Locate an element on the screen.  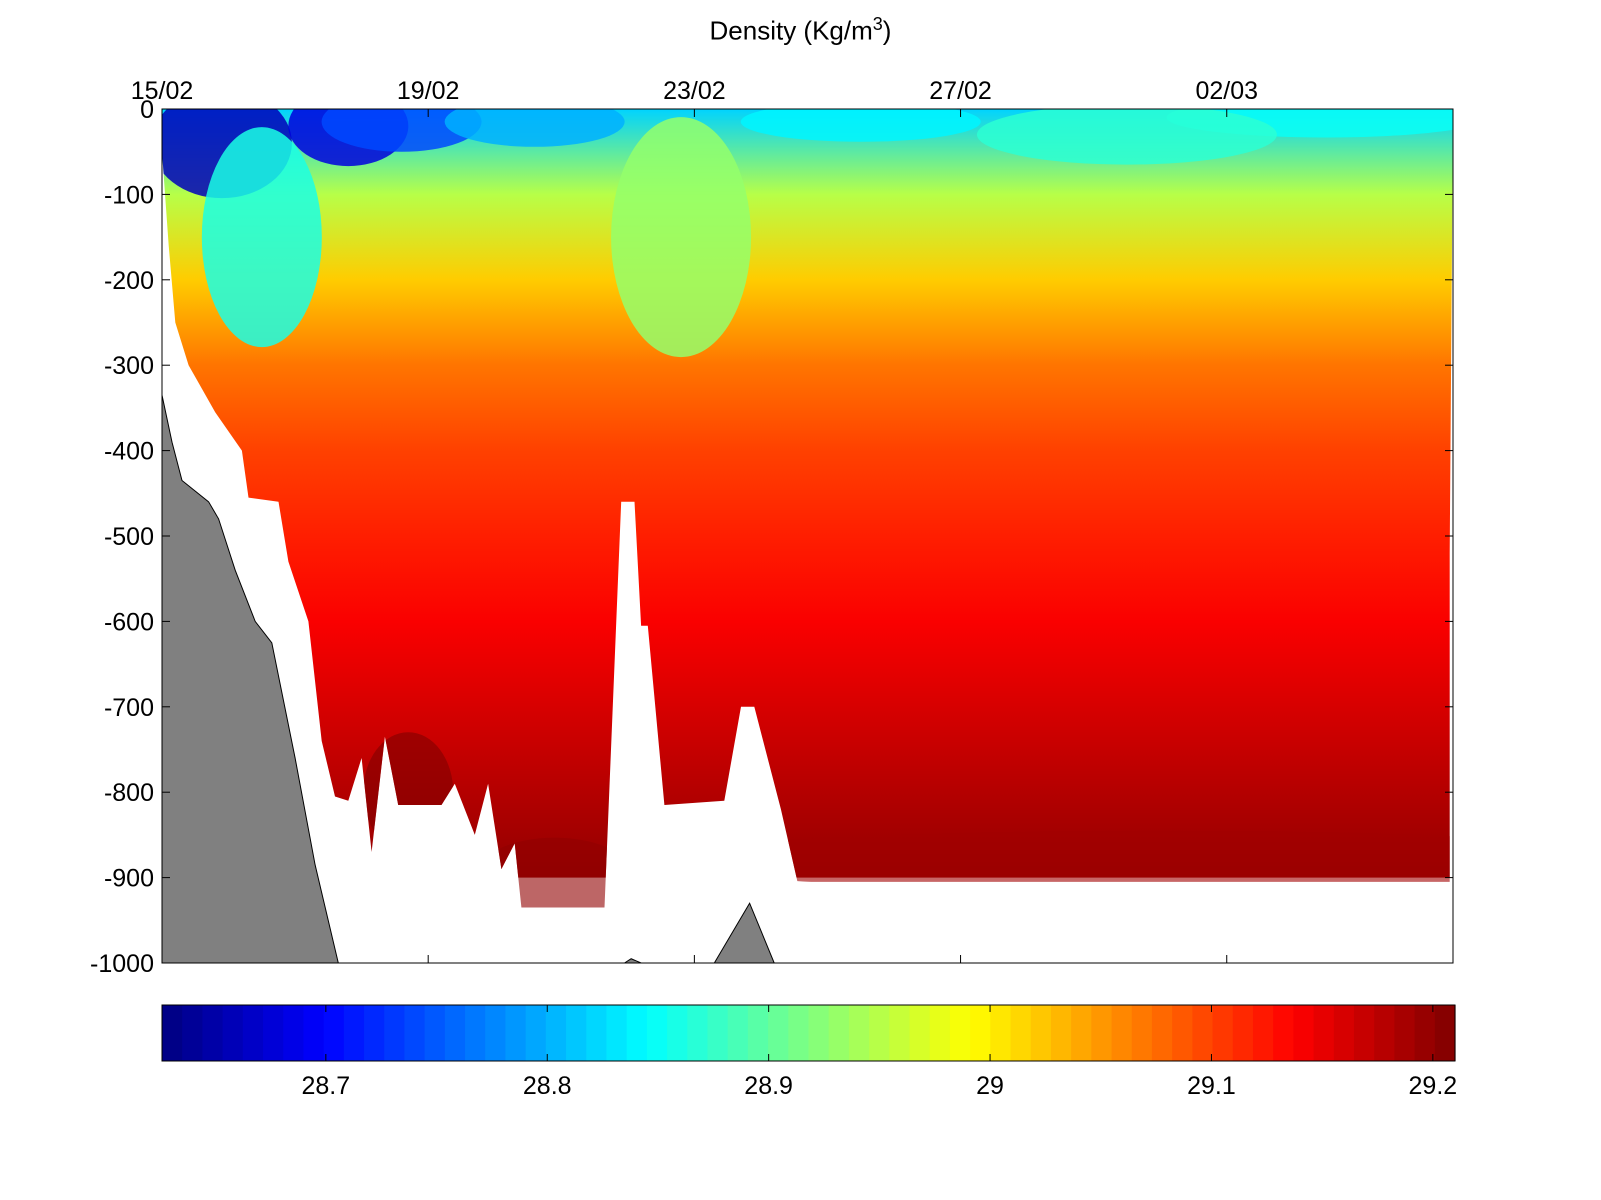
y-tick-label: -500 is located at coordinates (129, 537).